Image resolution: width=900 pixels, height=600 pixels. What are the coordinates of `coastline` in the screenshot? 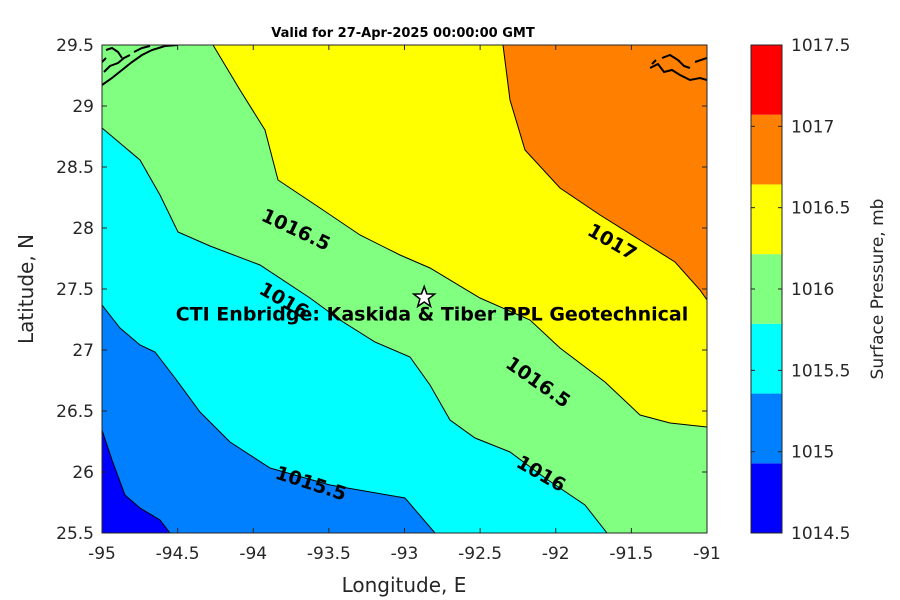 It's located at (404, 65).